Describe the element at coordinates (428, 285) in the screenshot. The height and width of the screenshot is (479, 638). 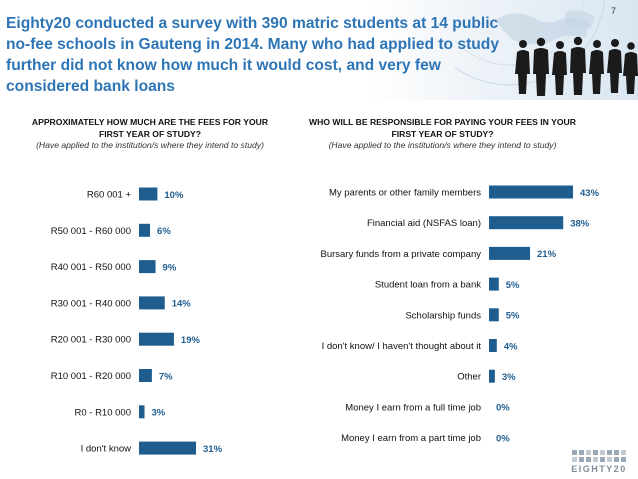
I see `category-label: Student loan from a bank` at that location.